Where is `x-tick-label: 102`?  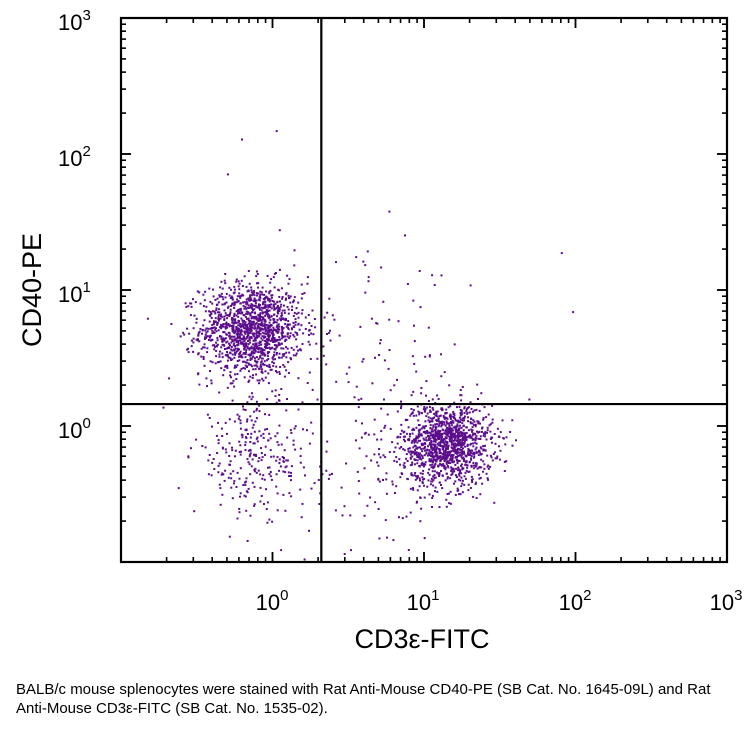
x-tick-label: 102 is located at coordinates (575, 601).